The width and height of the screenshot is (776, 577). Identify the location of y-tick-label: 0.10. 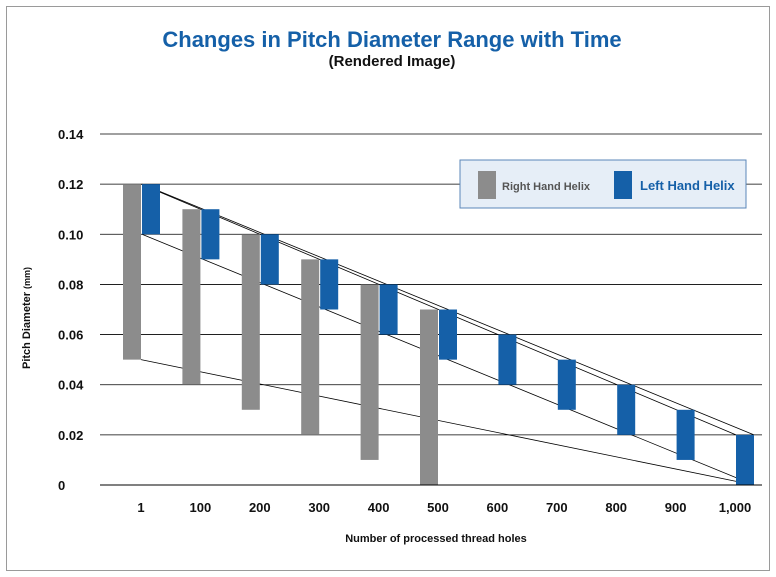
(70, 234).